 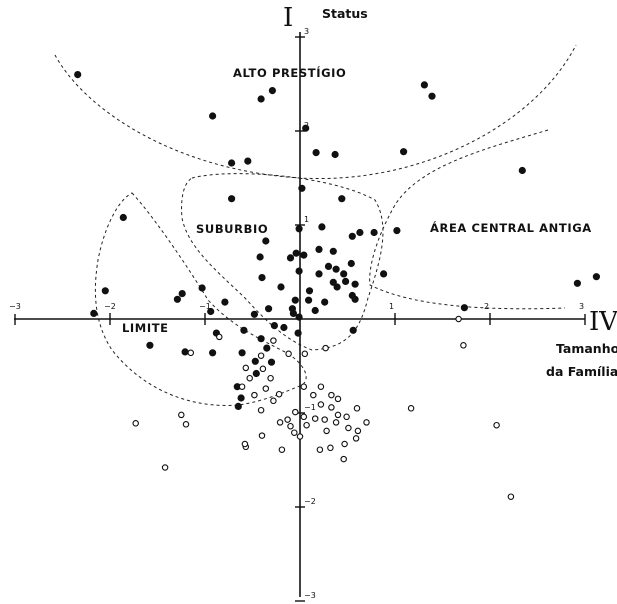 I want to click on region-label-area-central: ÁREA CENTRAL ANTIGA, so click(x=511, y=227).